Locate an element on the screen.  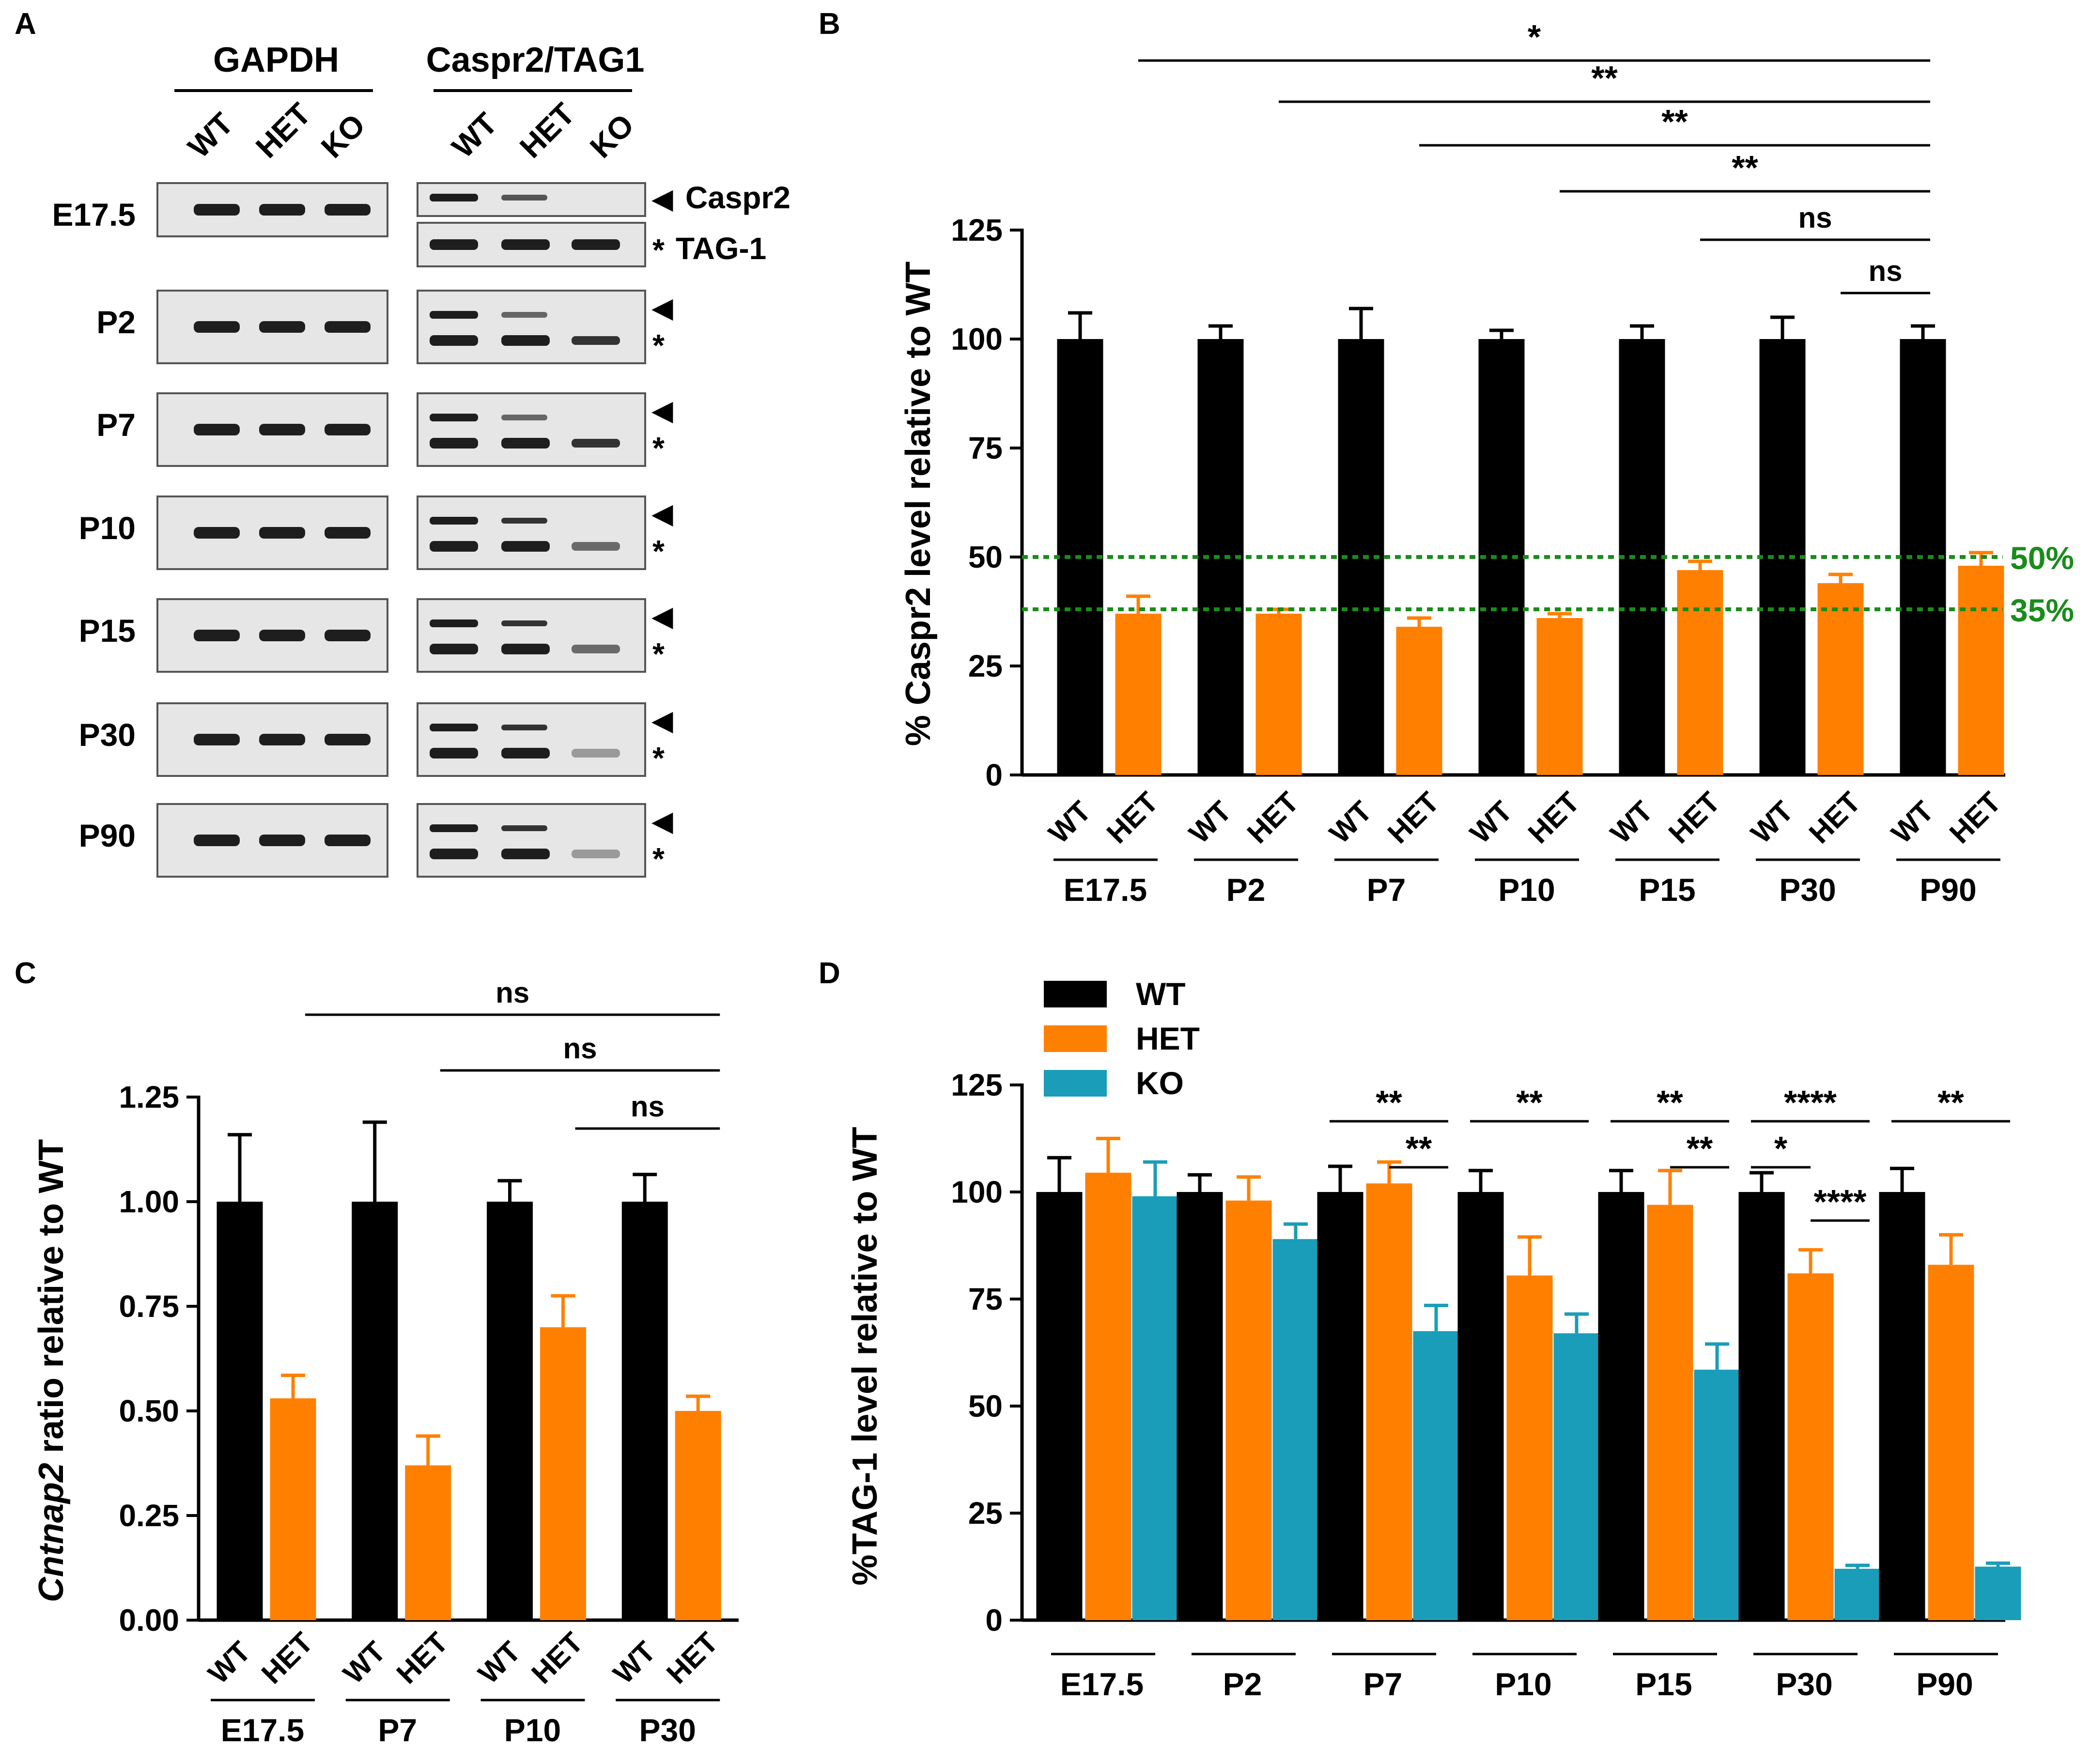
y-axis-label-rest: ratio relative to WT is located at coordinates (51, 1301).